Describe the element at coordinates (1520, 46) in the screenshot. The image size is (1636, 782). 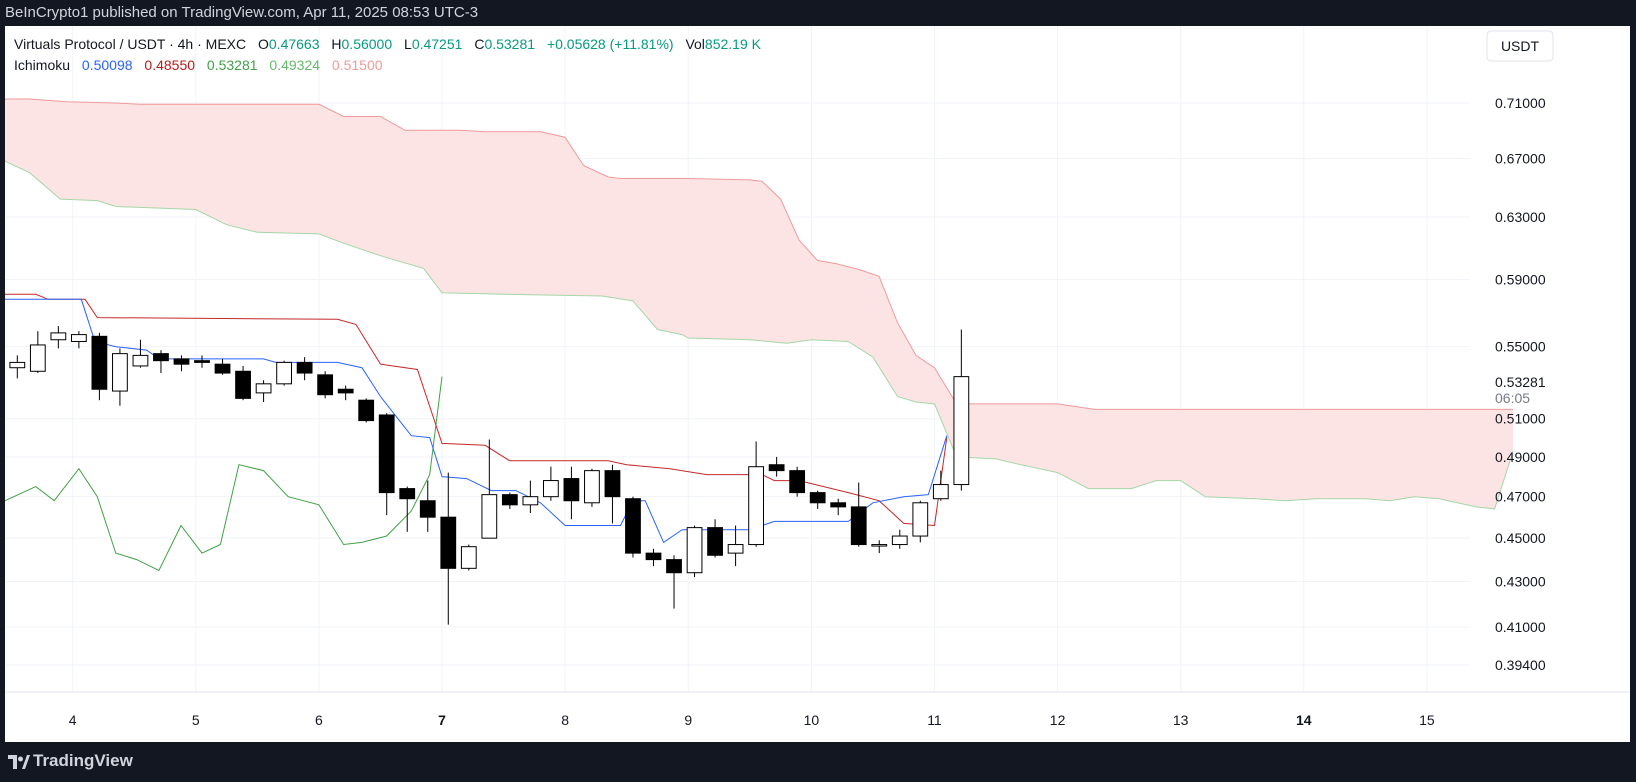
I see `currency-button: USDT` at that location.